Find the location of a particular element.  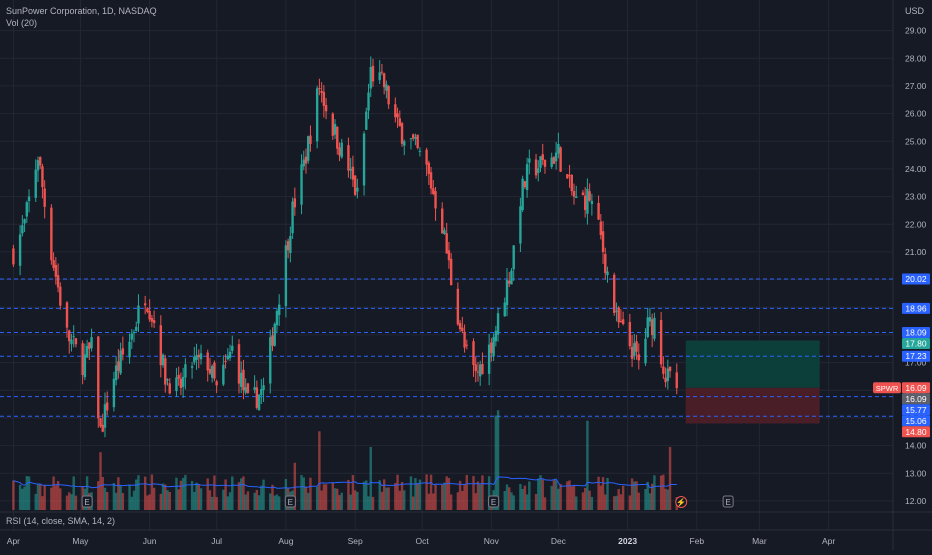

position-profit-zone is located at coordinates (752, 364).